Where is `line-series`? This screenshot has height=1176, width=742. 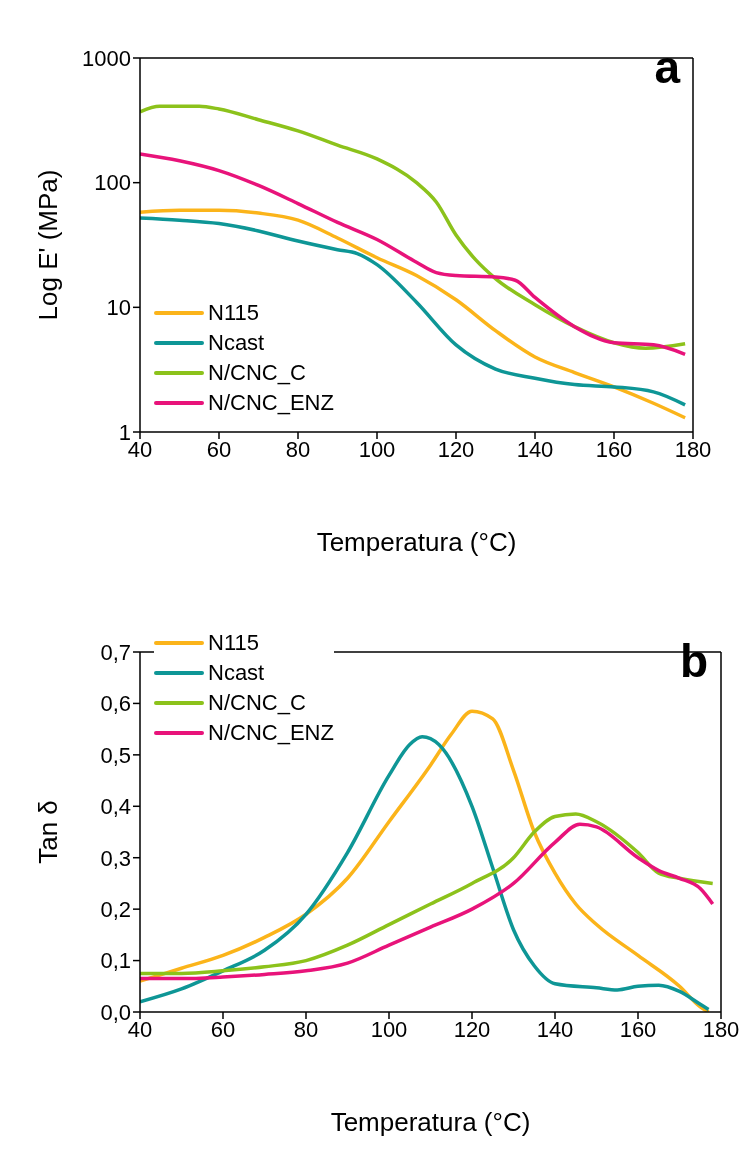 line-series is located at coordinates (413, 254).